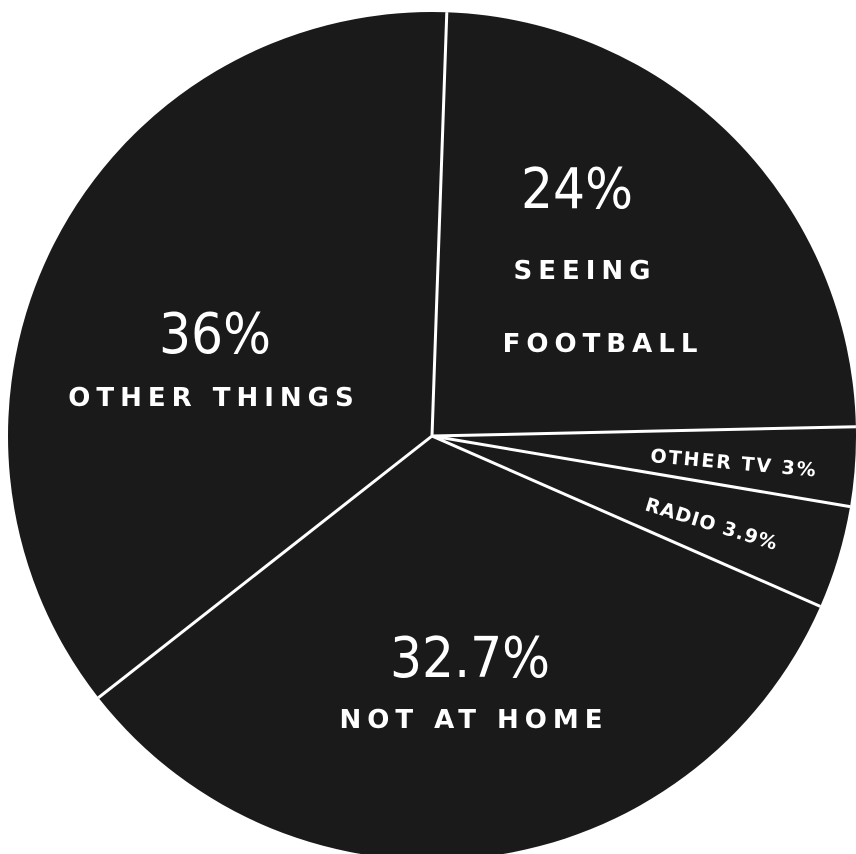 This screenshot has height=854, width=856. Describe the element at coordinates (213, 398) in the screenshot. I see `slice-label-other-things: OTHER THINGS` at that location.